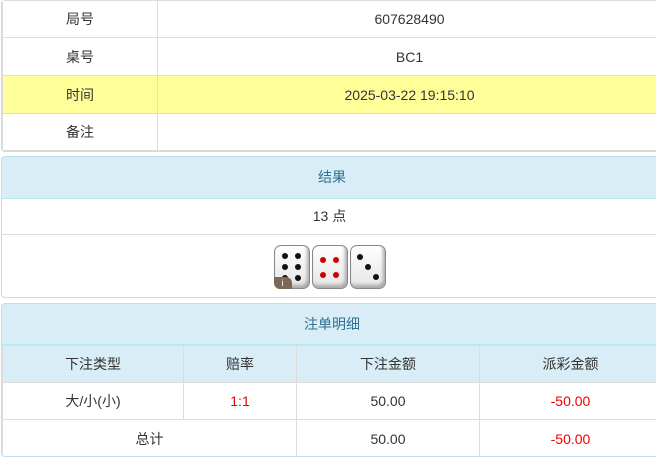  Describe the element at coordinates (406, 132) in the screenshot. I see `value` at that location.